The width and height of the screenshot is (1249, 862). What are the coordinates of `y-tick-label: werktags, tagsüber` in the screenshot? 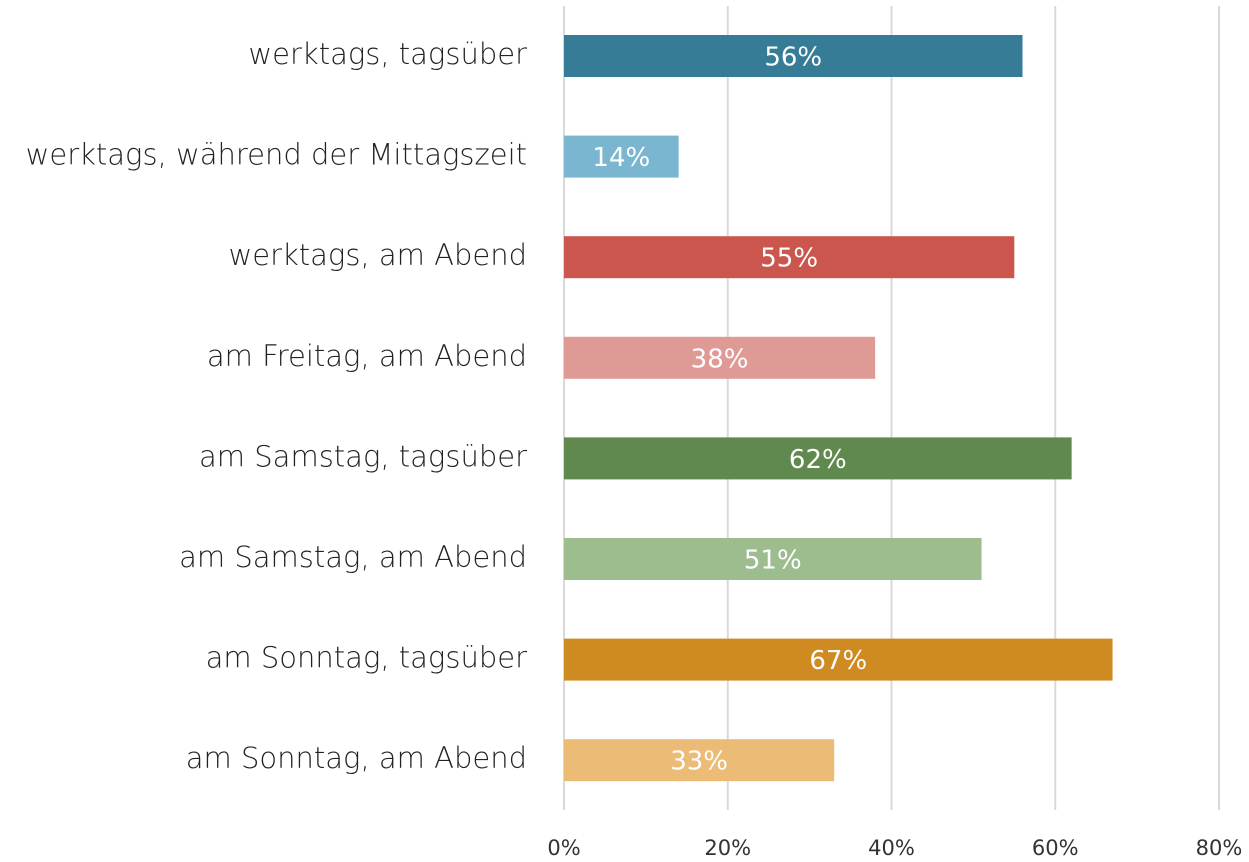 It's located at (387, 54).